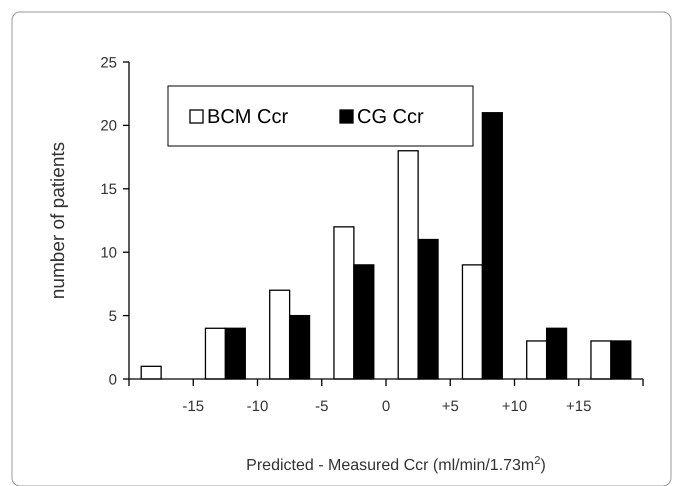 The image size is (683, 486). I want to click on y-tick-label: 20, so click(108, 126).